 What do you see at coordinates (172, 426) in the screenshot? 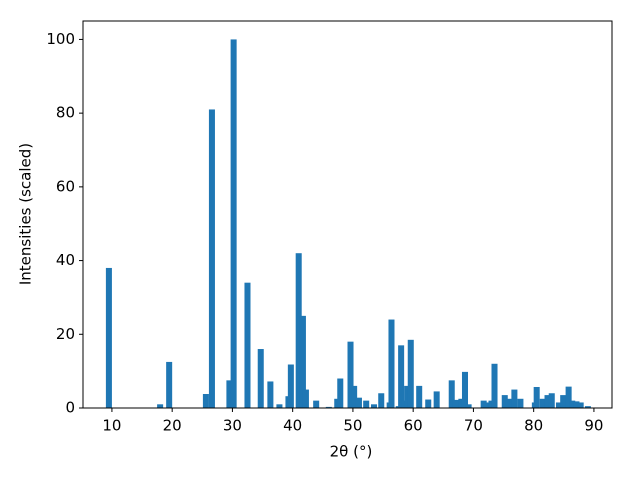
I see `x-tick-label: 20` at bounding box center [172, 426].